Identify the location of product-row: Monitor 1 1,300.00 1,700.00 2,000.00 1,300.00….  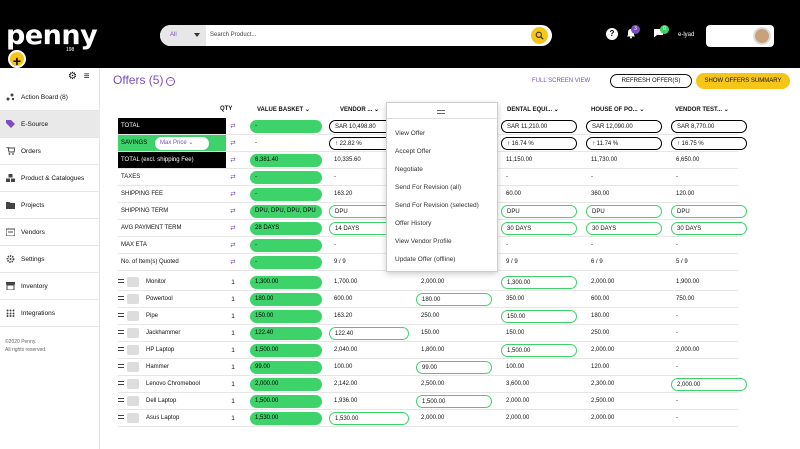
(450, 282).